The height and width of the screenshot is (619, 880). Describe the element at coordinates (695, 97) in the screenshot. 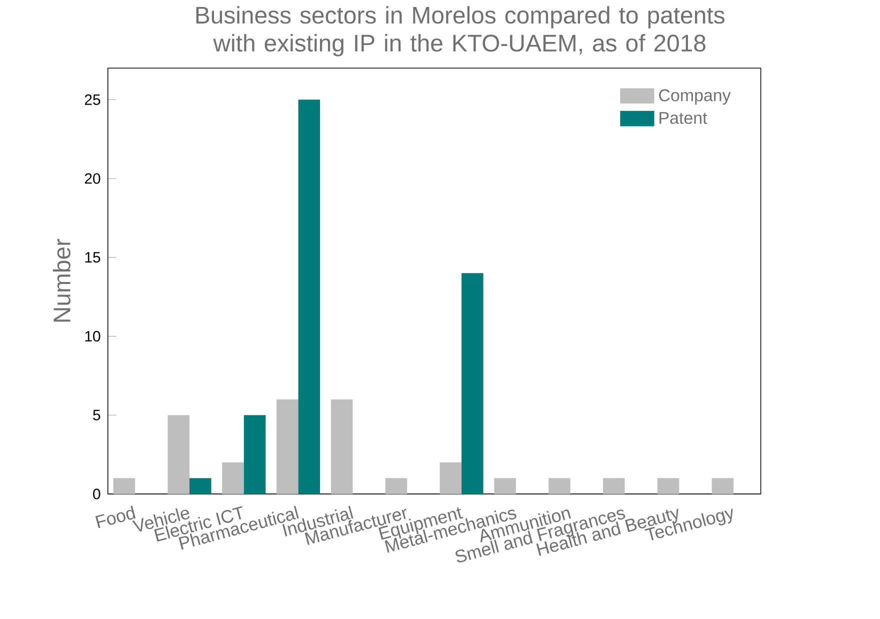

I see `legend-label: Company` at that location.